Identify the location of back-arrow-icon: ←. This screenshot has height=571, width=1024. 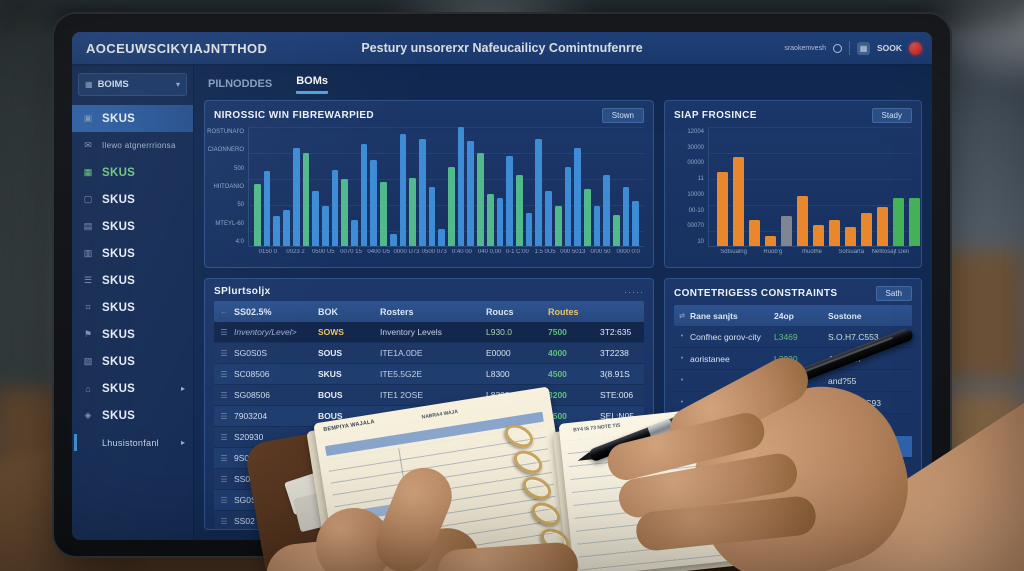
(224, 311).